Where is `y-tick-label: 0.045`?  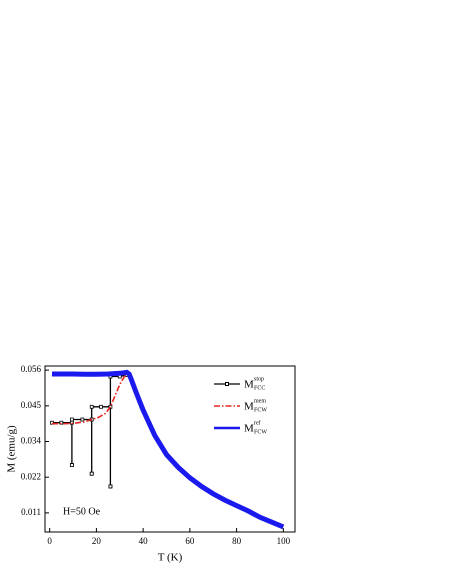
y-tick-label: 0.045 is located at coordinates (31, 405).